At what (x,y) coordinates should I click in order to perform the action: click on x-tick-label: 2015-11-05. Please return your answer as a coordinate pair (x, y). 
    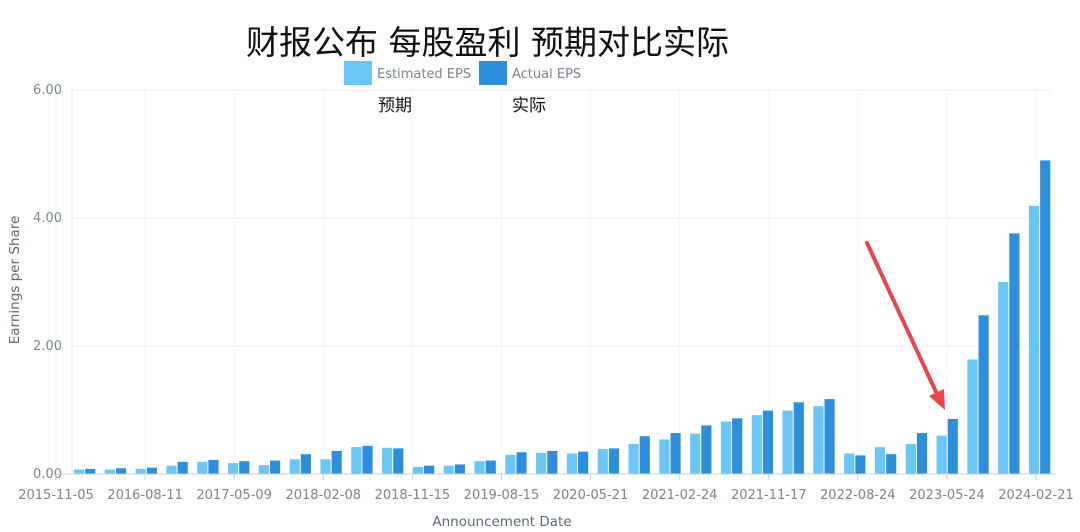
    Looking at the image, I should click on (56, 495).